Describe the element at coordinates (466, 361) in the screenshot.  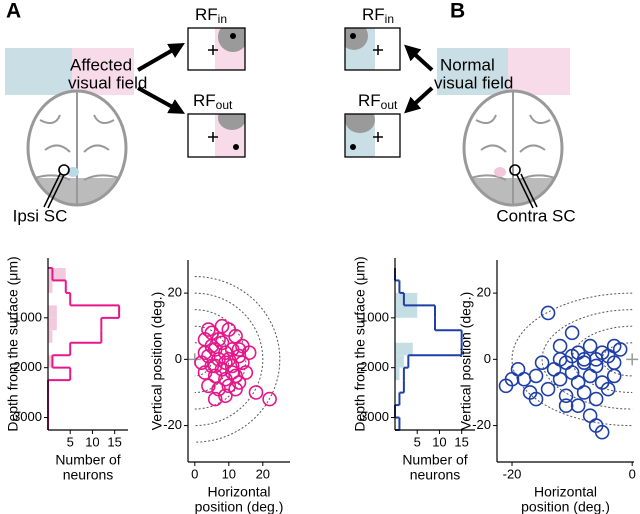
I see `y-axis-label: Vertical position (deg.)` at that location.